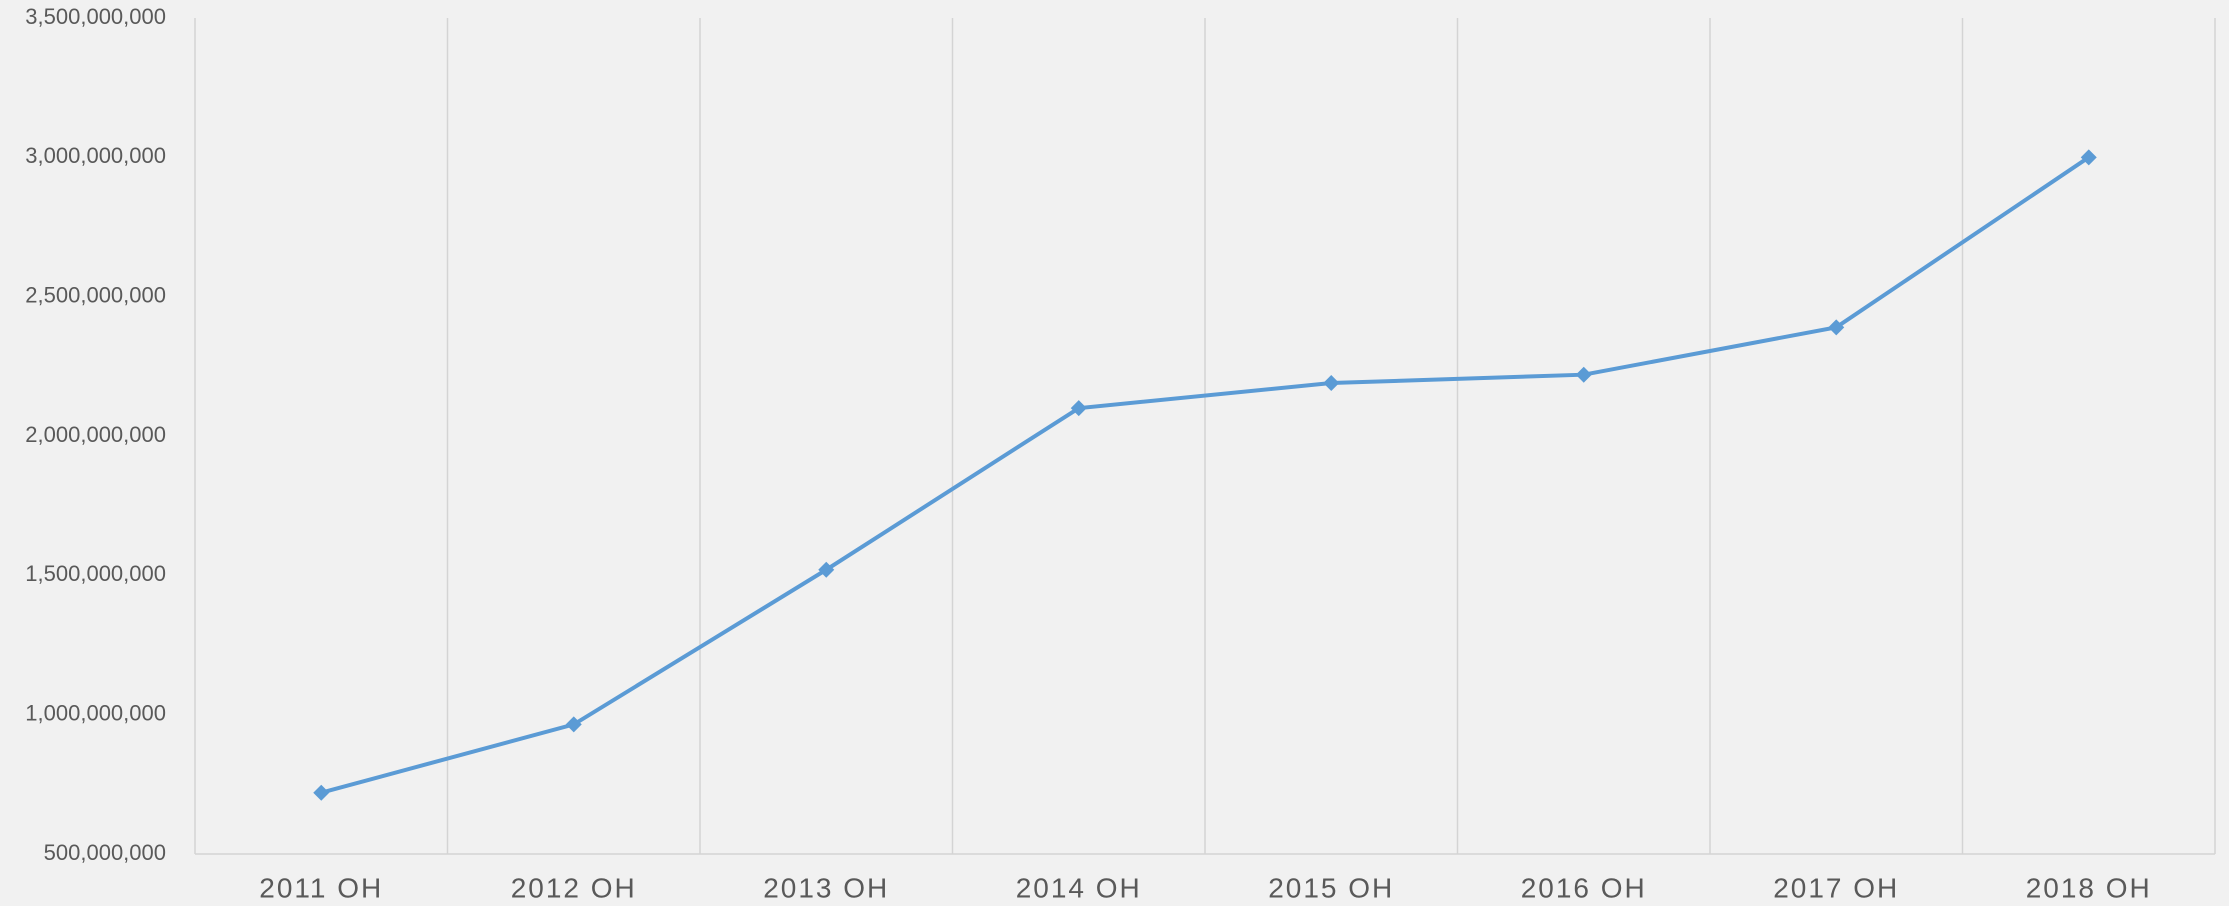 The height and width of the screenshot is (906, 2229). Describe the element at coordinates (826, 887) in the screenshot. I see `x-tick-label: 2013 OH` at that location.